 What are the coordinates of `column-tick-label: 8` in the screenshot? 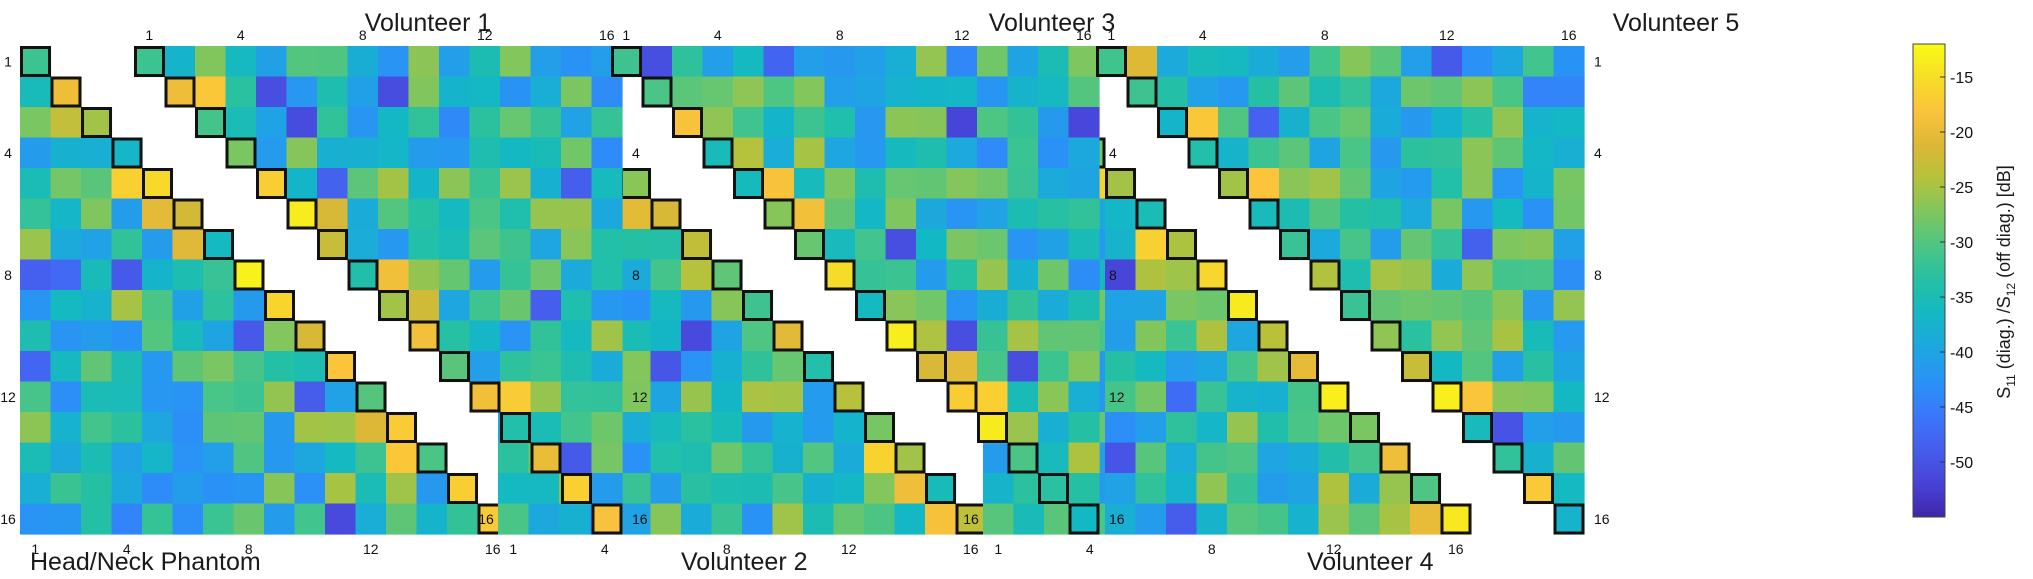 It's located at (840, 35).